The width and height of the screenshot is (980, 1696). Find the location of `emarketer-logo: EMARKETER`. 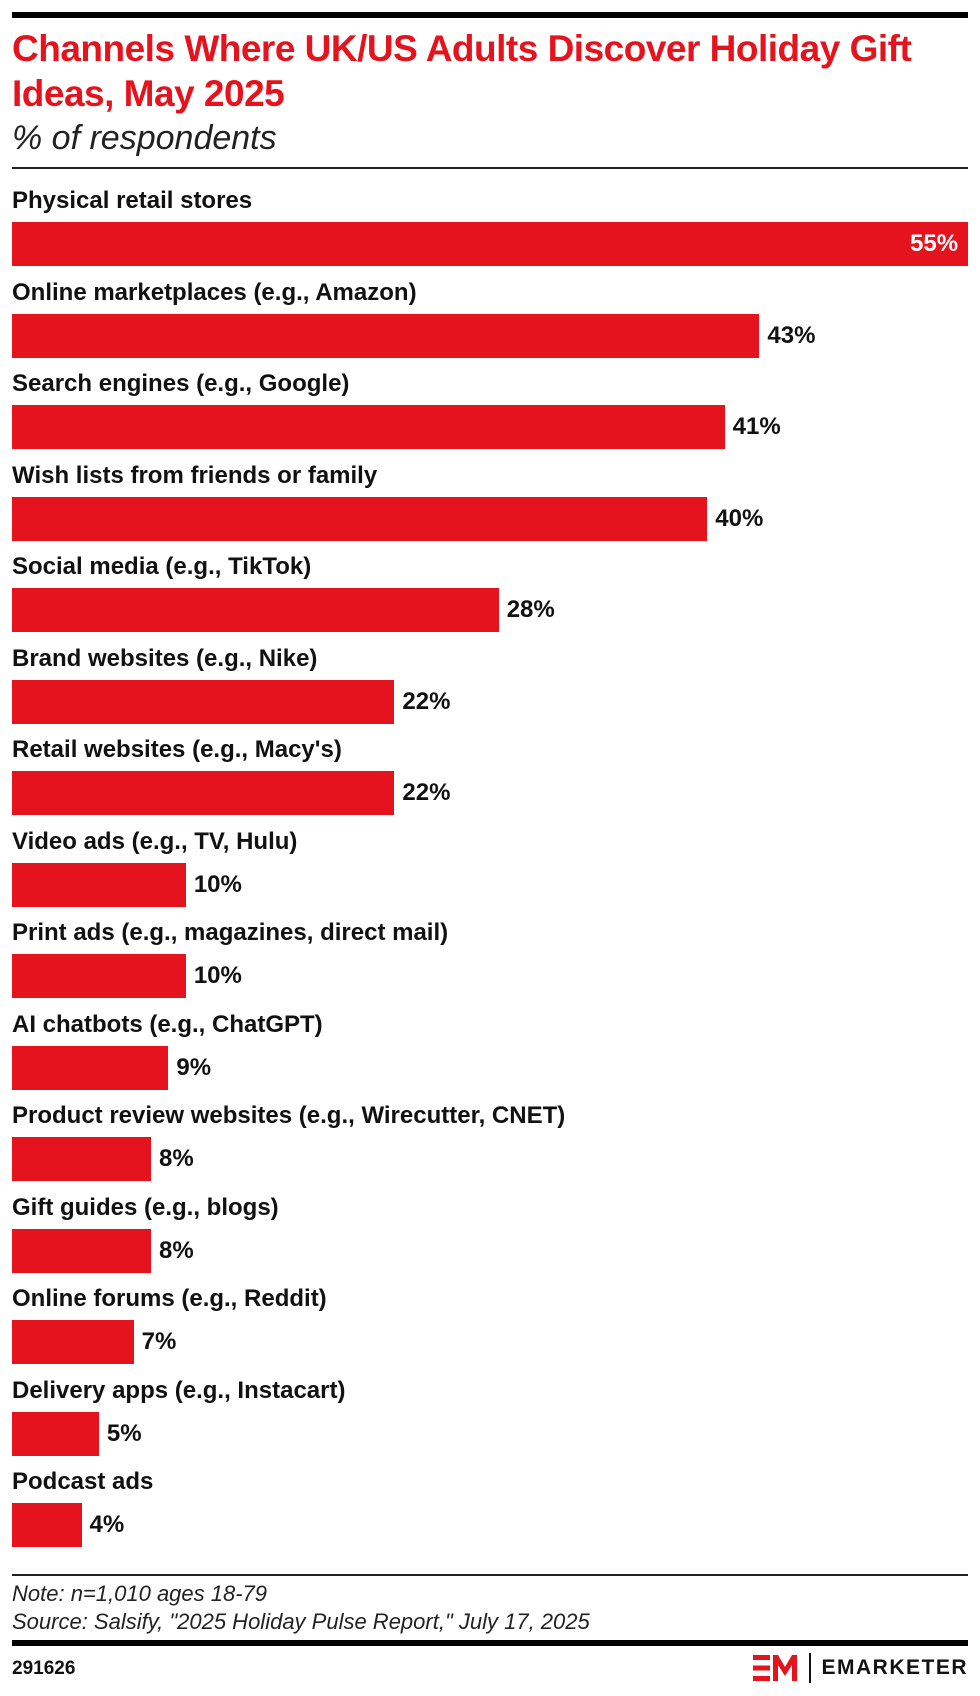

emarketer-logo: EMARKETER is located at coordinates (860, 1668).